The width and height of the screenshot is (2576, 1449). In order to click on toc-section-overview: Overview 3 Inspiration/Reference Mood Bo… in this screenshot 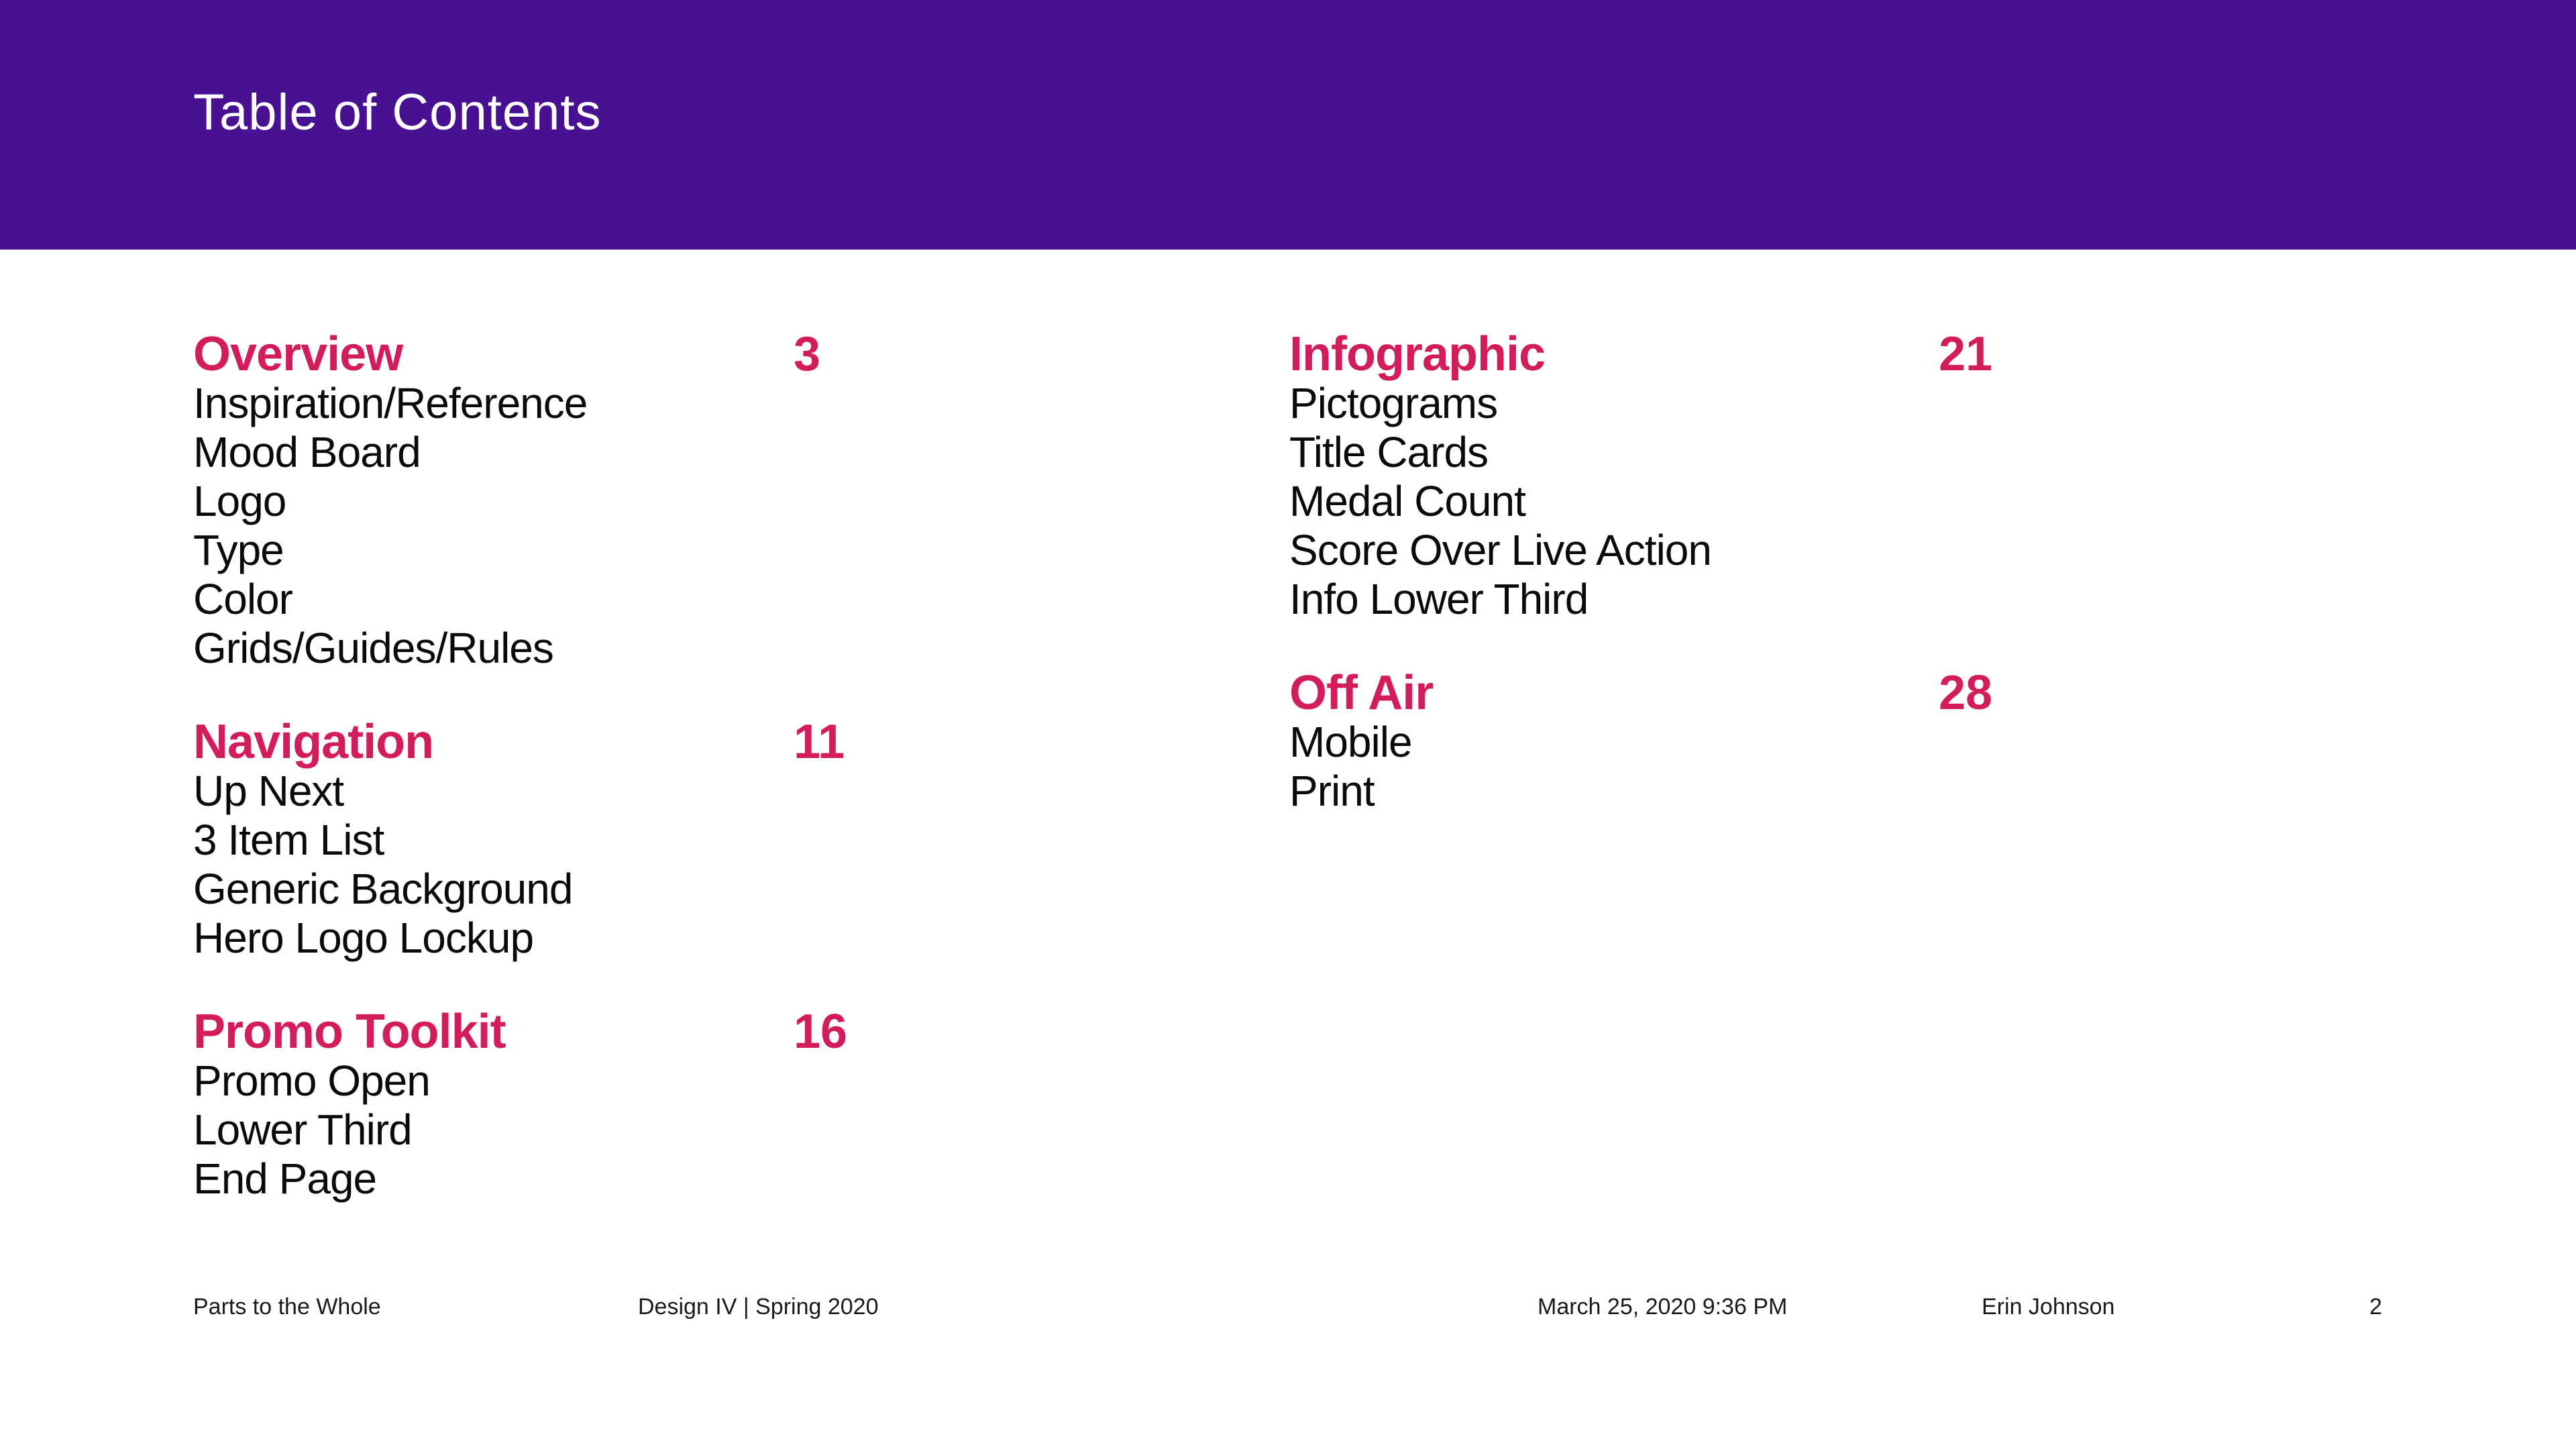, I will do `click(716, 501)`.